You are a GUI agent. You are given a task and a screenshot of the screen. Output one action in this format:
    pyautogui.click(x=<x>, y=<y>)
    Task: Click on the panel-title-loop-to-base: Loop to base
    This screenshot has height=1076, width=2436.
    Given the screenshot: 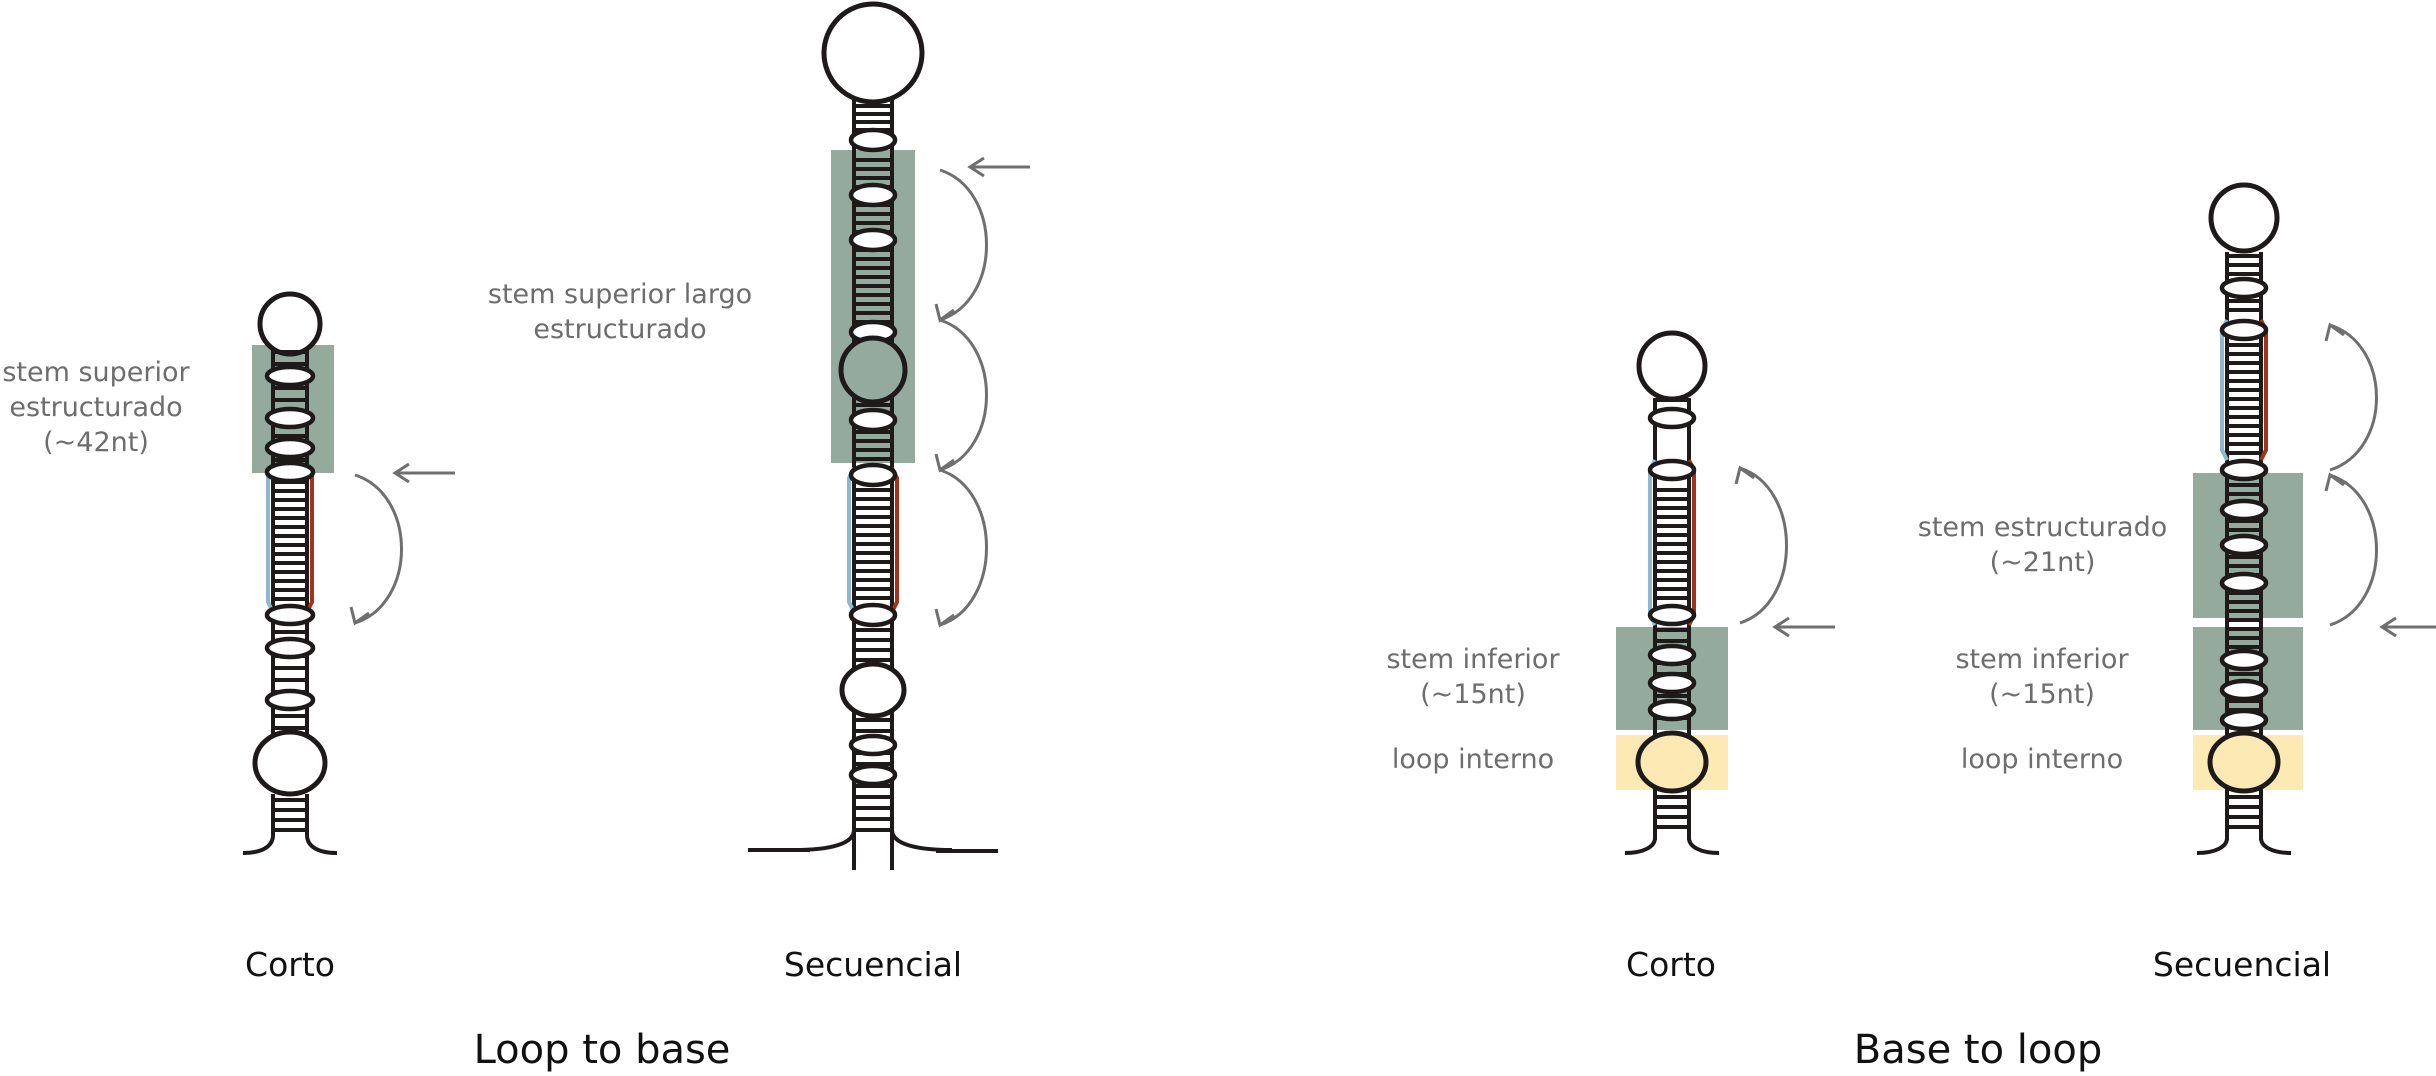 What is the action you would take?
    pyautogui.click(x=602, y=1050)
    